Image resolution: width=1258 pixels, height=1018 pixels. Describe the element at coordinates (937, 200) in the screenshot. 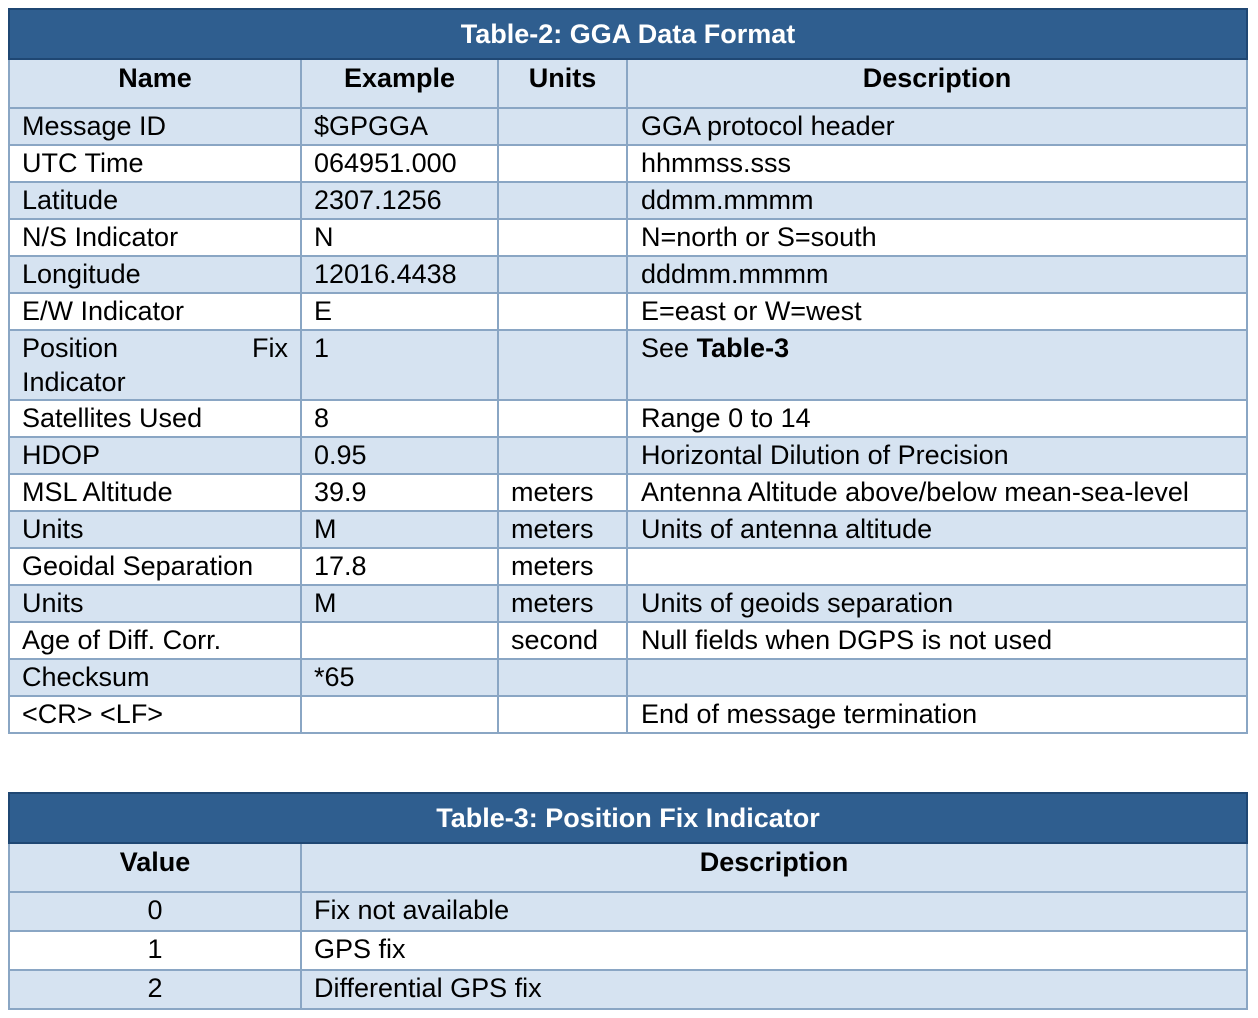

I see `cell-description: ddmm.mmmm` at that location.